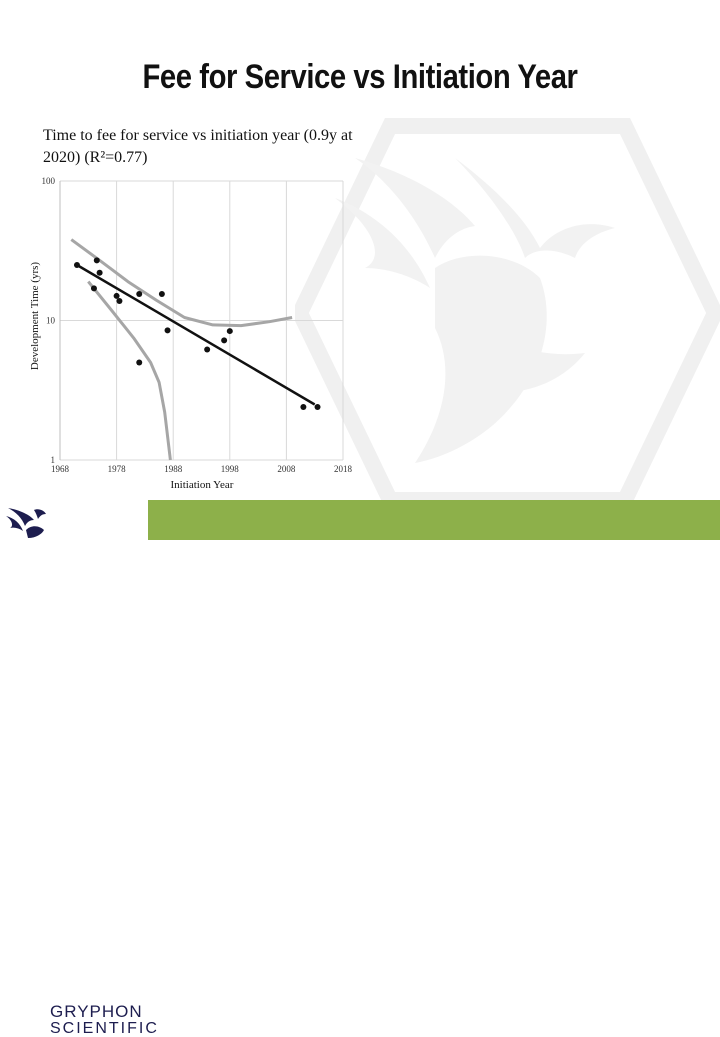 This screenshot has width=720, height=1037. I want to click on x-tick-label: 2008, so click(286, 469).